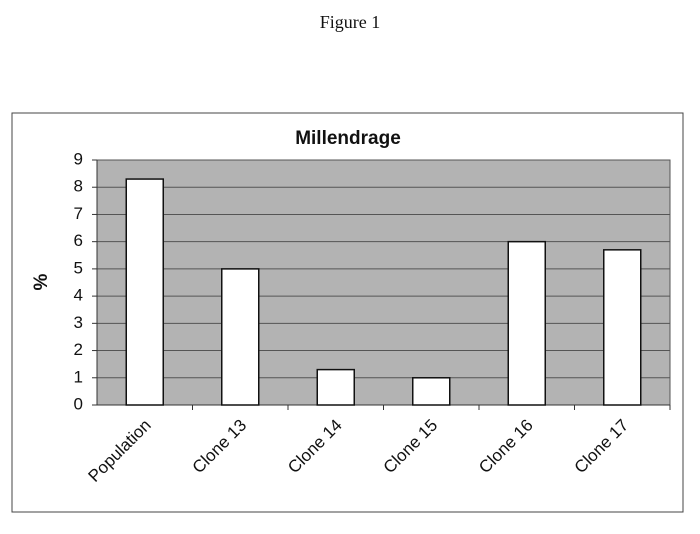 This screenshot has width=700, height=534. What do you see at coordinates (78, 158) in the screenshot?
I see `y-tick-label: 9` at bounding box center [78, 158].